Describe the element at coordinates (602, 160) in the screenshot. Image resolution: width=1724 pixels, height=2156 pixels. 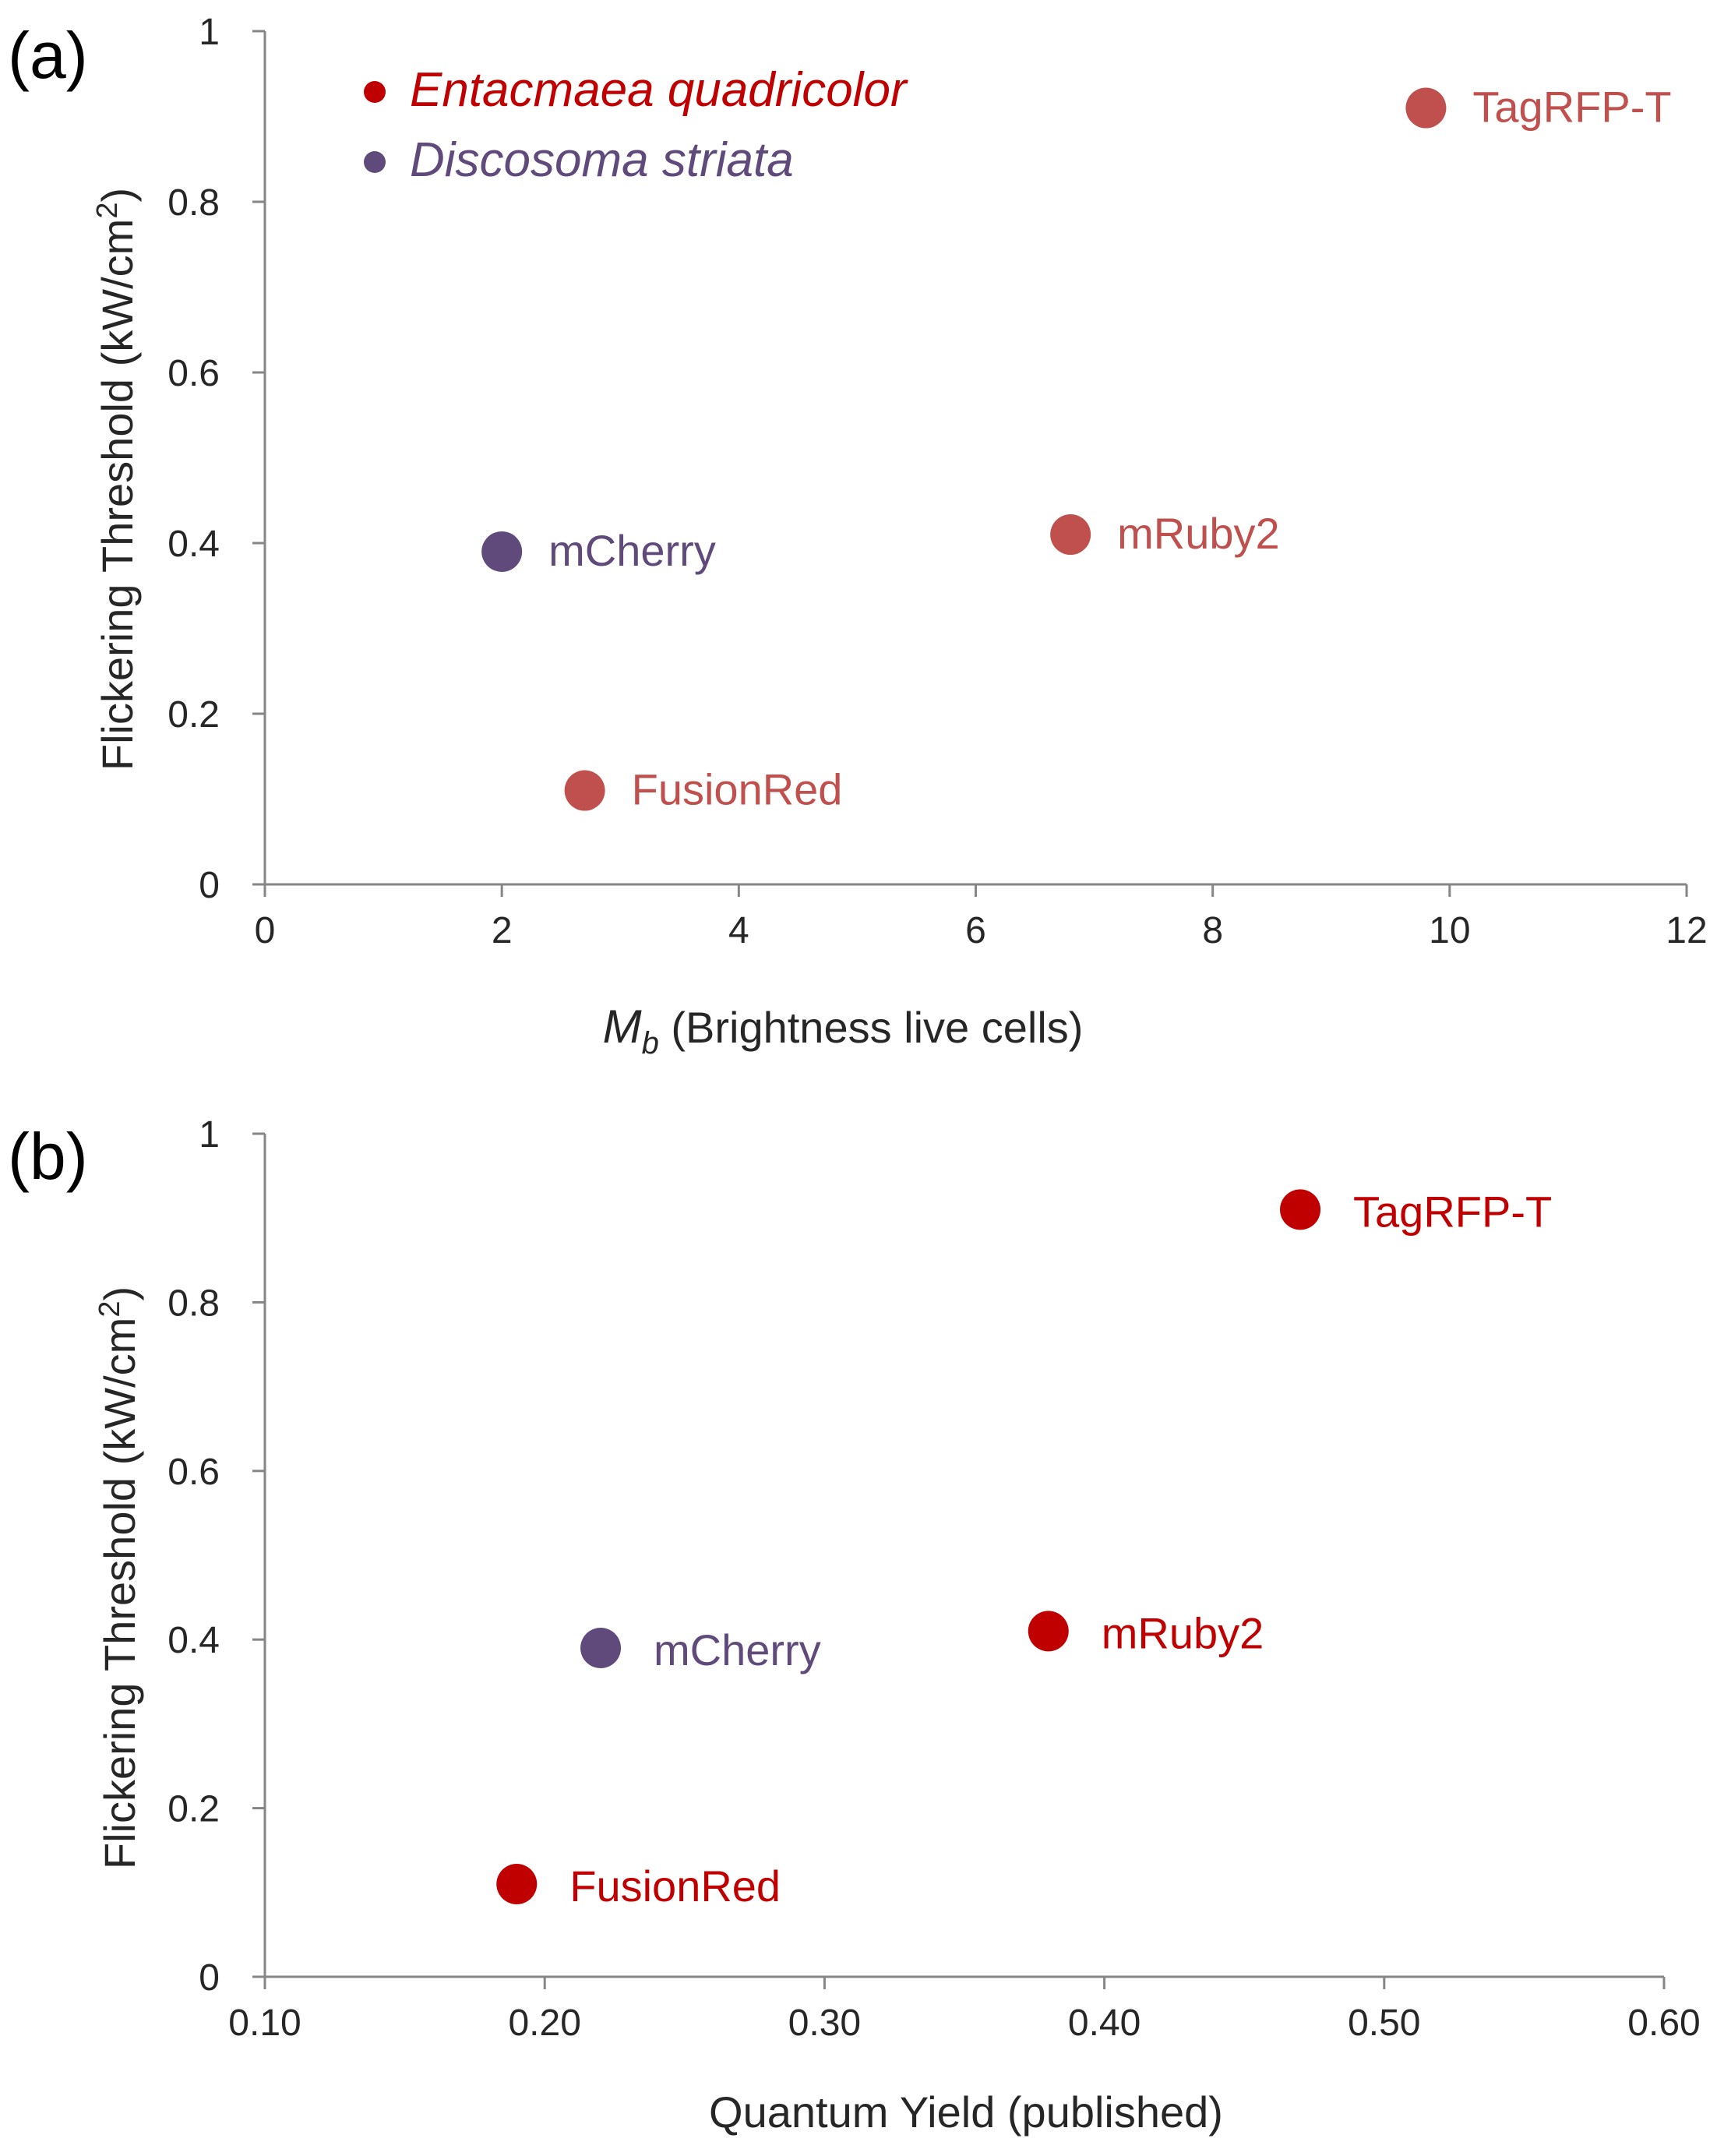
I see `legend-label-discosoma: Discosoma striata` at that location.